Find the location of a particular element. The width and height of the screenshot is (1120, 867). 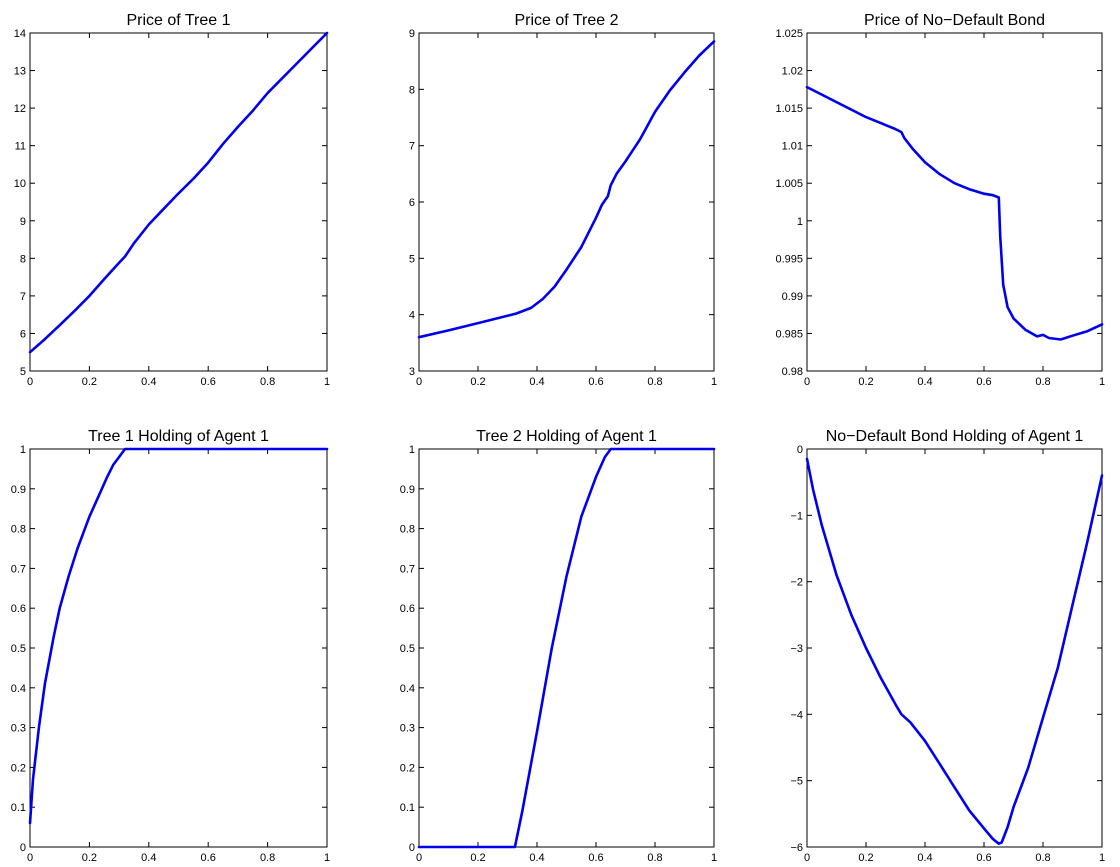

y-tick-label: 14 is located at coordinates (20, 34).